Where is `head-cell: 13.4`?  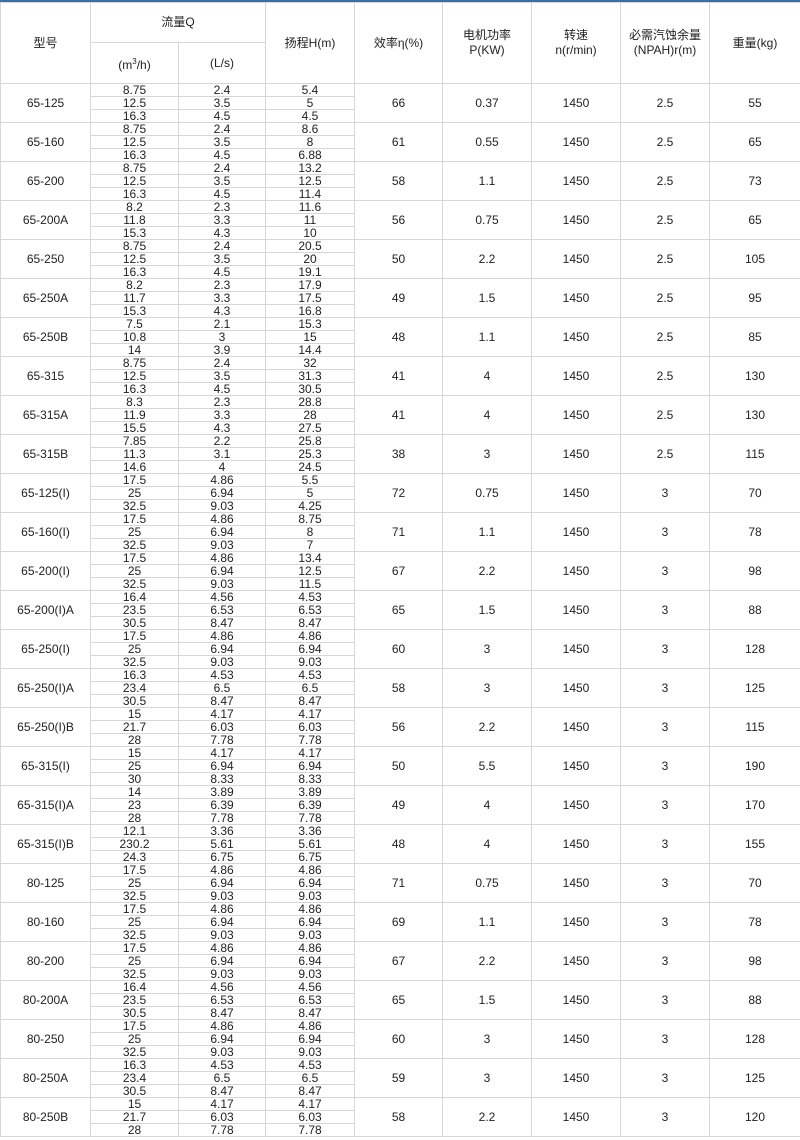
head-cell: 13.4 is located at coordinates (310, 558).